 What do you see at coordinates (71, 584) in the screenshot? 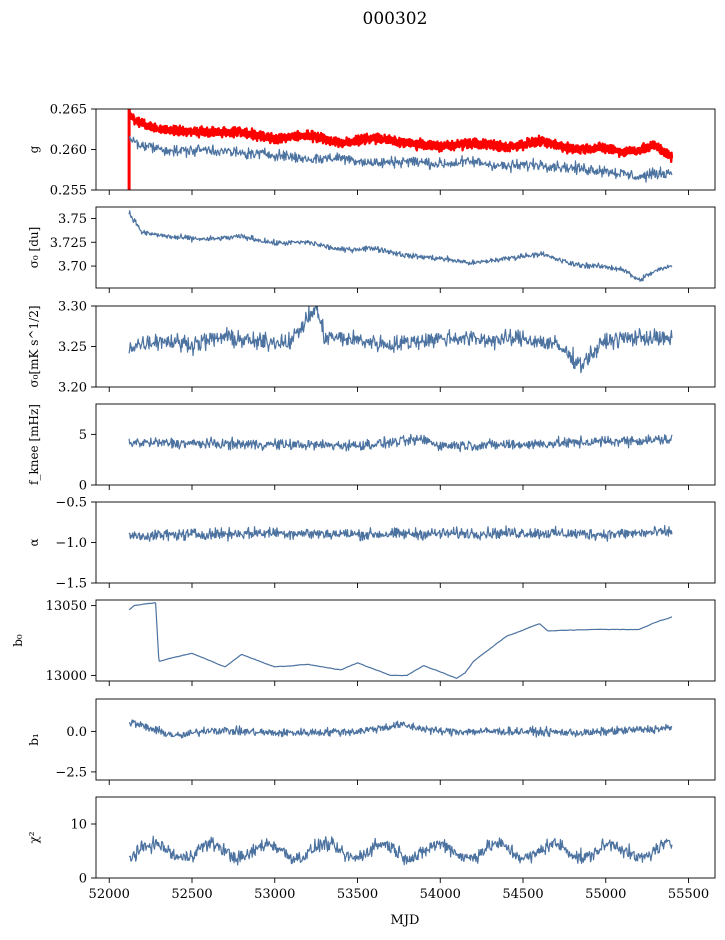
I see `y-tick-label: −1.5` at bounding box center [71, 584].